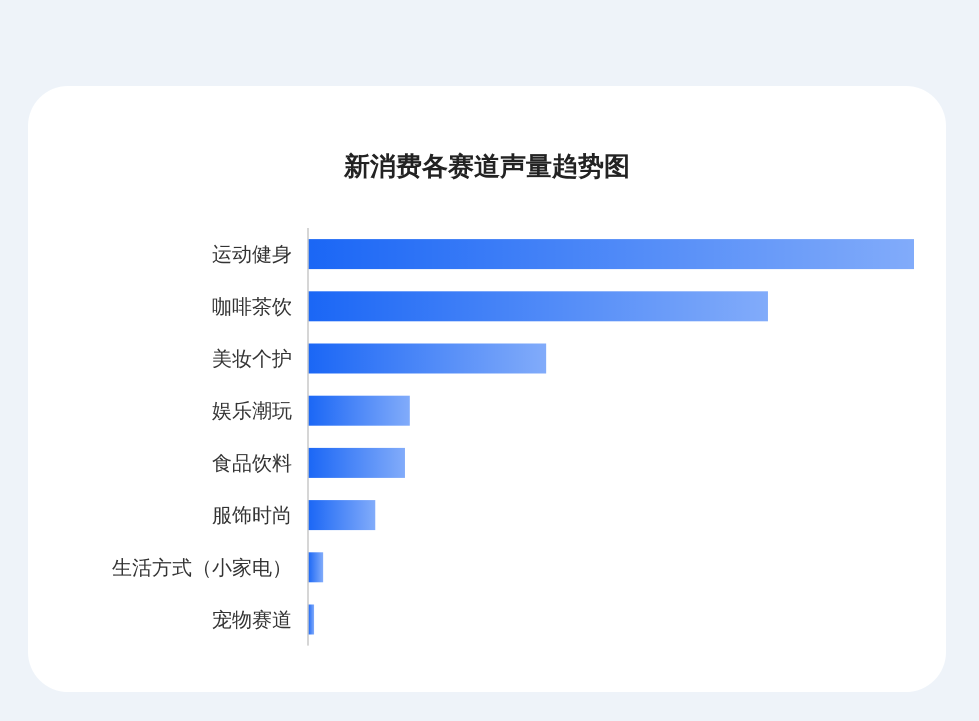 The height and width of the screenshot is (721, 979). Describe the element at coordinates (202, 568) in the screenshot. I see `y-tick-label: 生活方式（小家电）` at that location.